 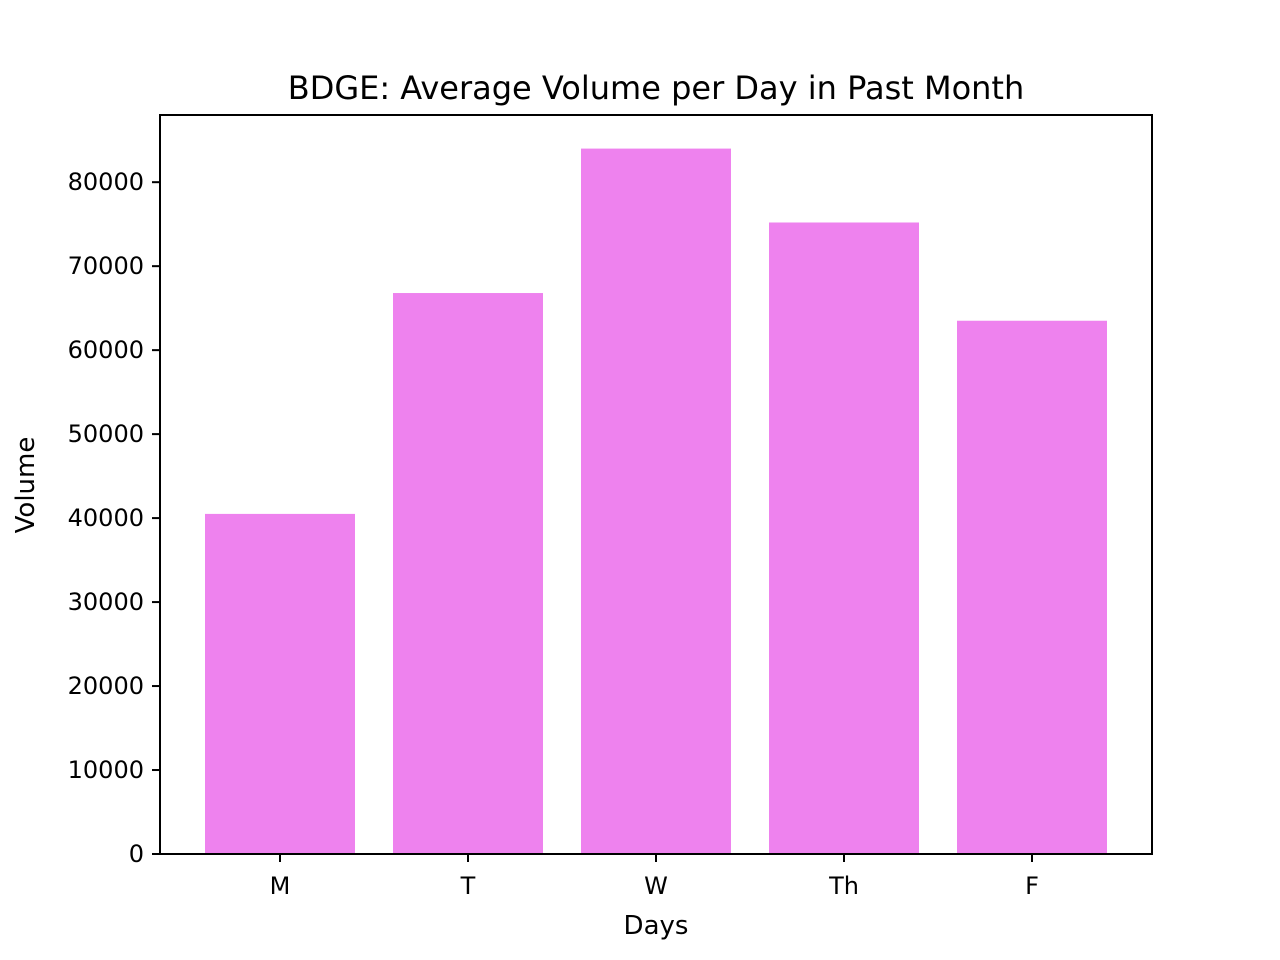 I want to click on y-tick-label: 80000, so click(x=106, y=182).